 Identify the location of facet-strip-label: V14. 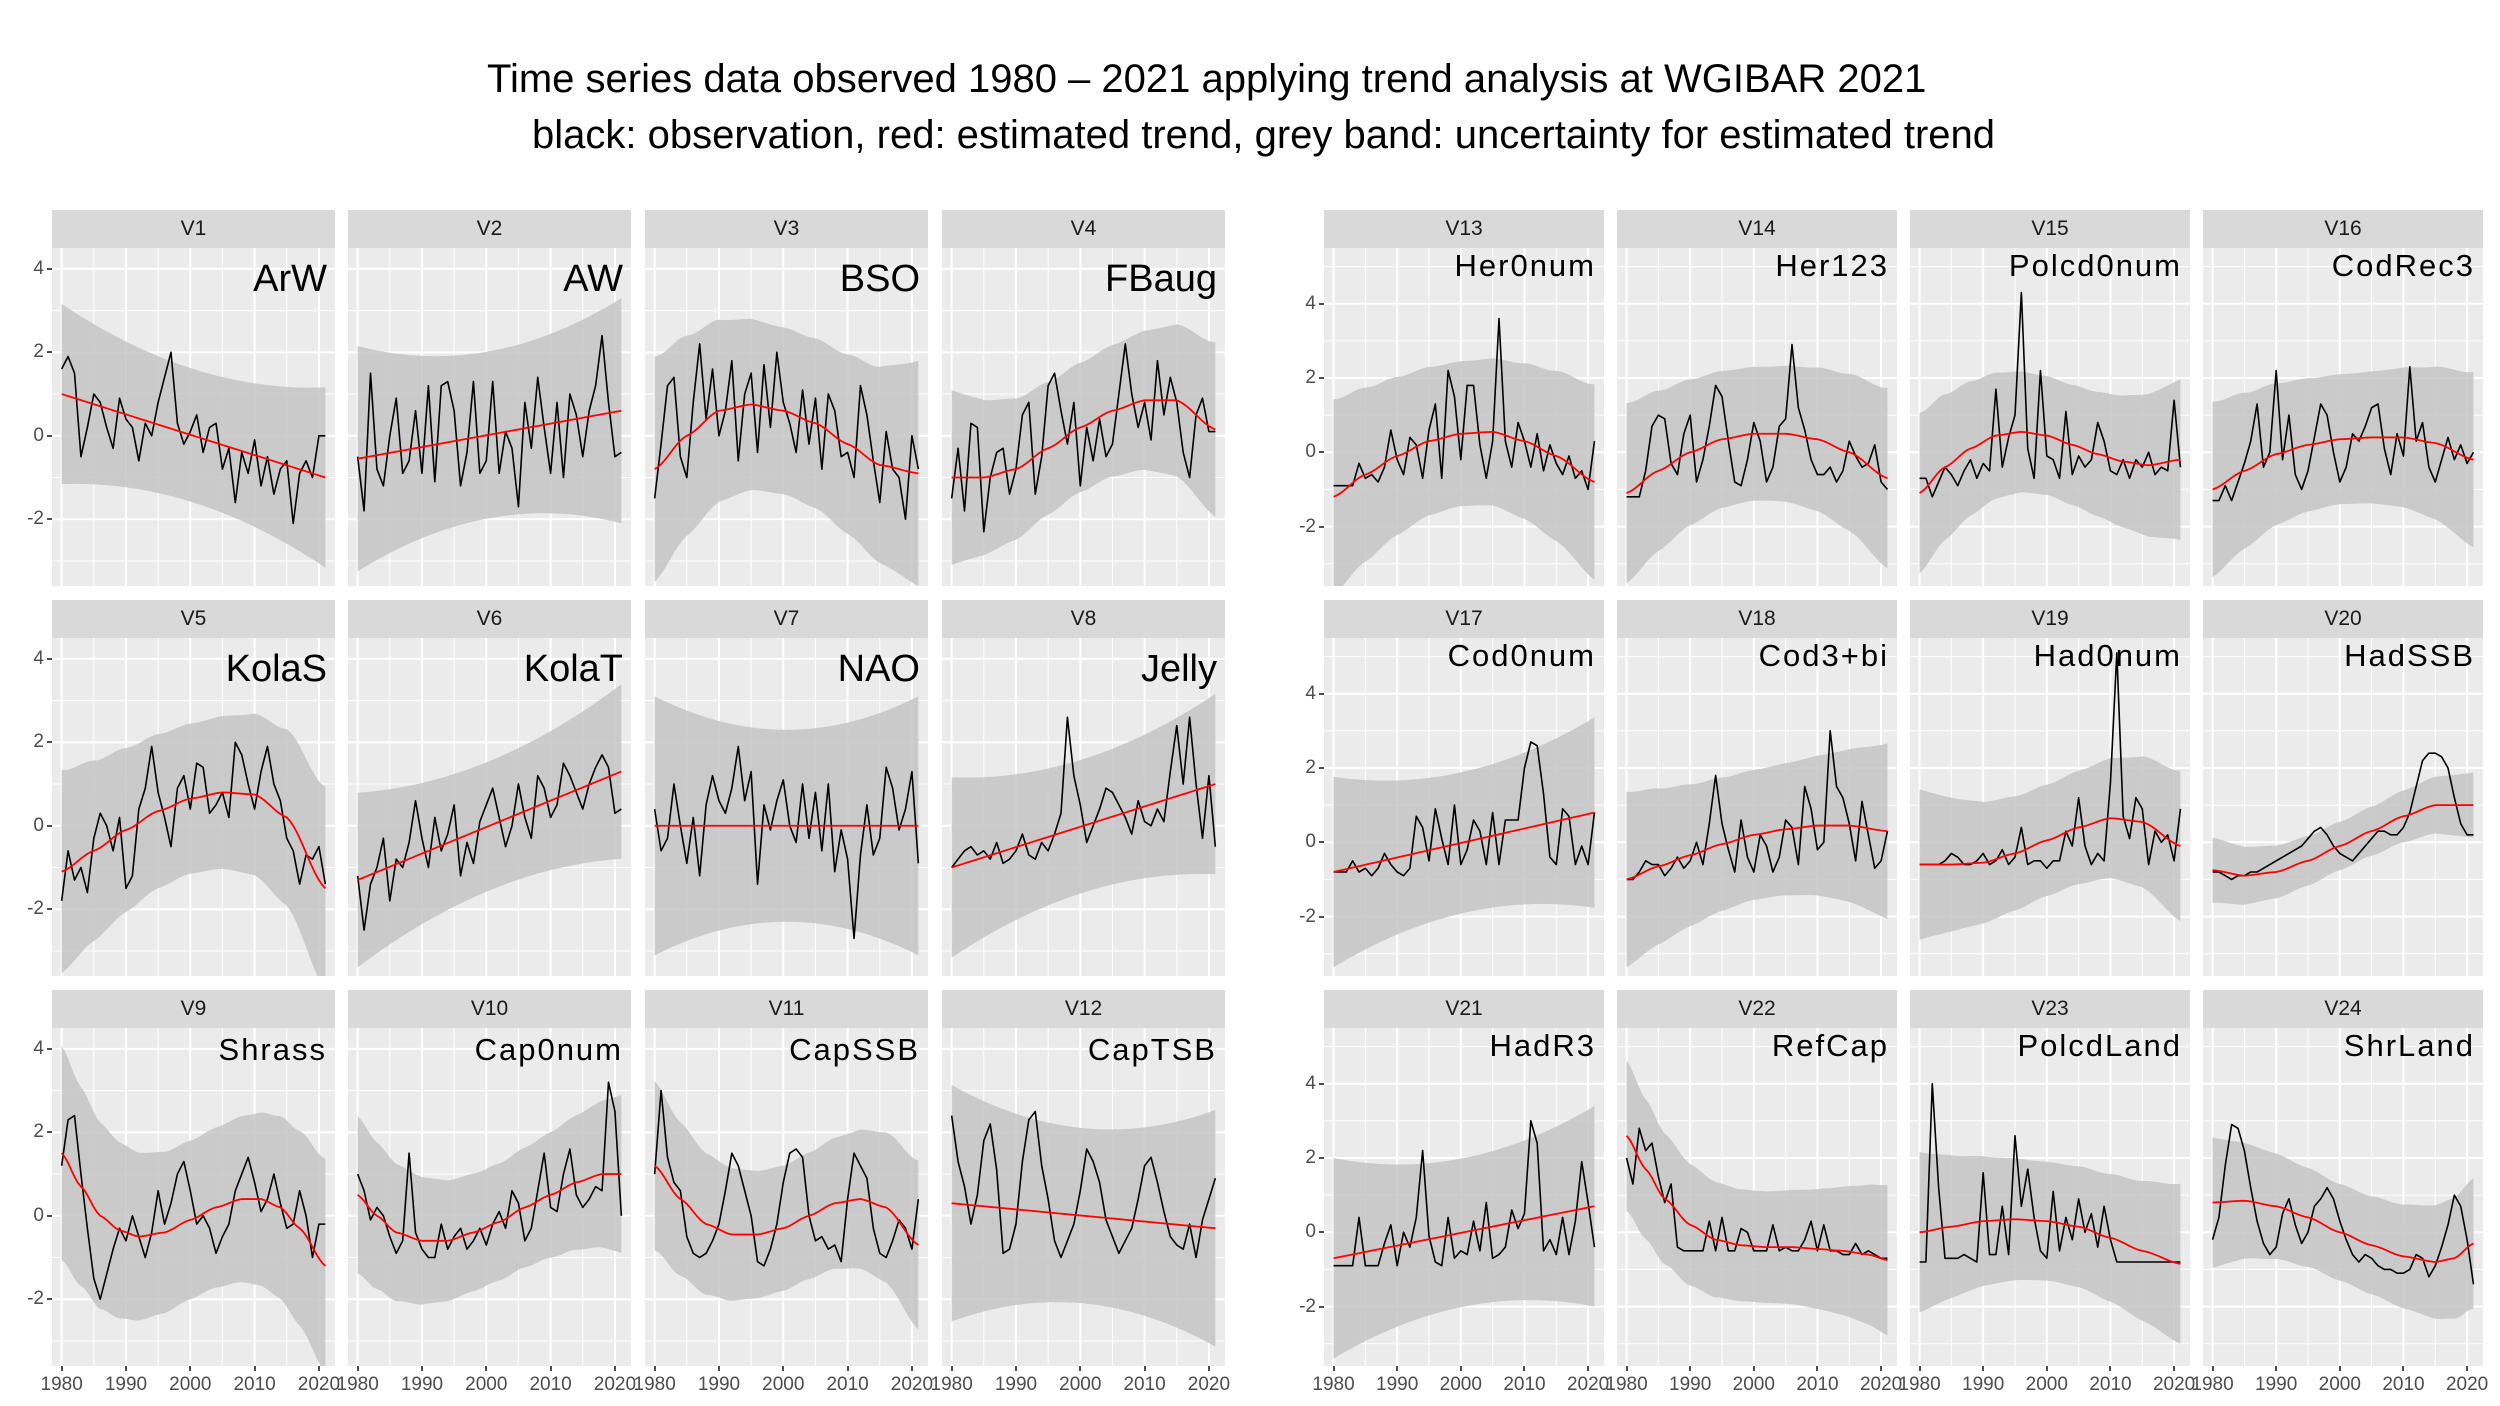
(1757, 229).